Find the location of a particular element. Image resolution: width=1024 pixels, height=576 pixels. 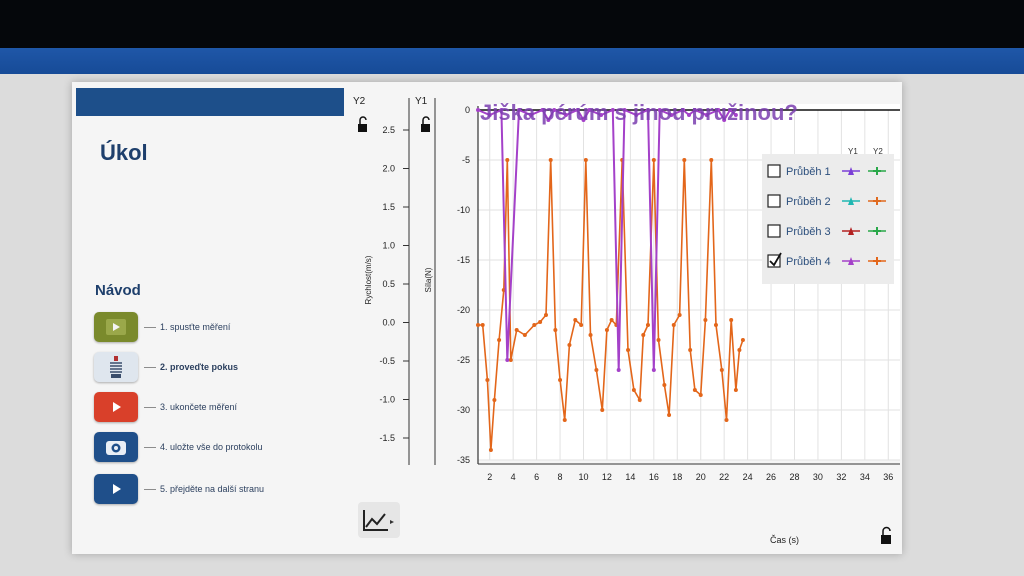

step-3: 3. ukončete měření is located at coordinates (165, 407).